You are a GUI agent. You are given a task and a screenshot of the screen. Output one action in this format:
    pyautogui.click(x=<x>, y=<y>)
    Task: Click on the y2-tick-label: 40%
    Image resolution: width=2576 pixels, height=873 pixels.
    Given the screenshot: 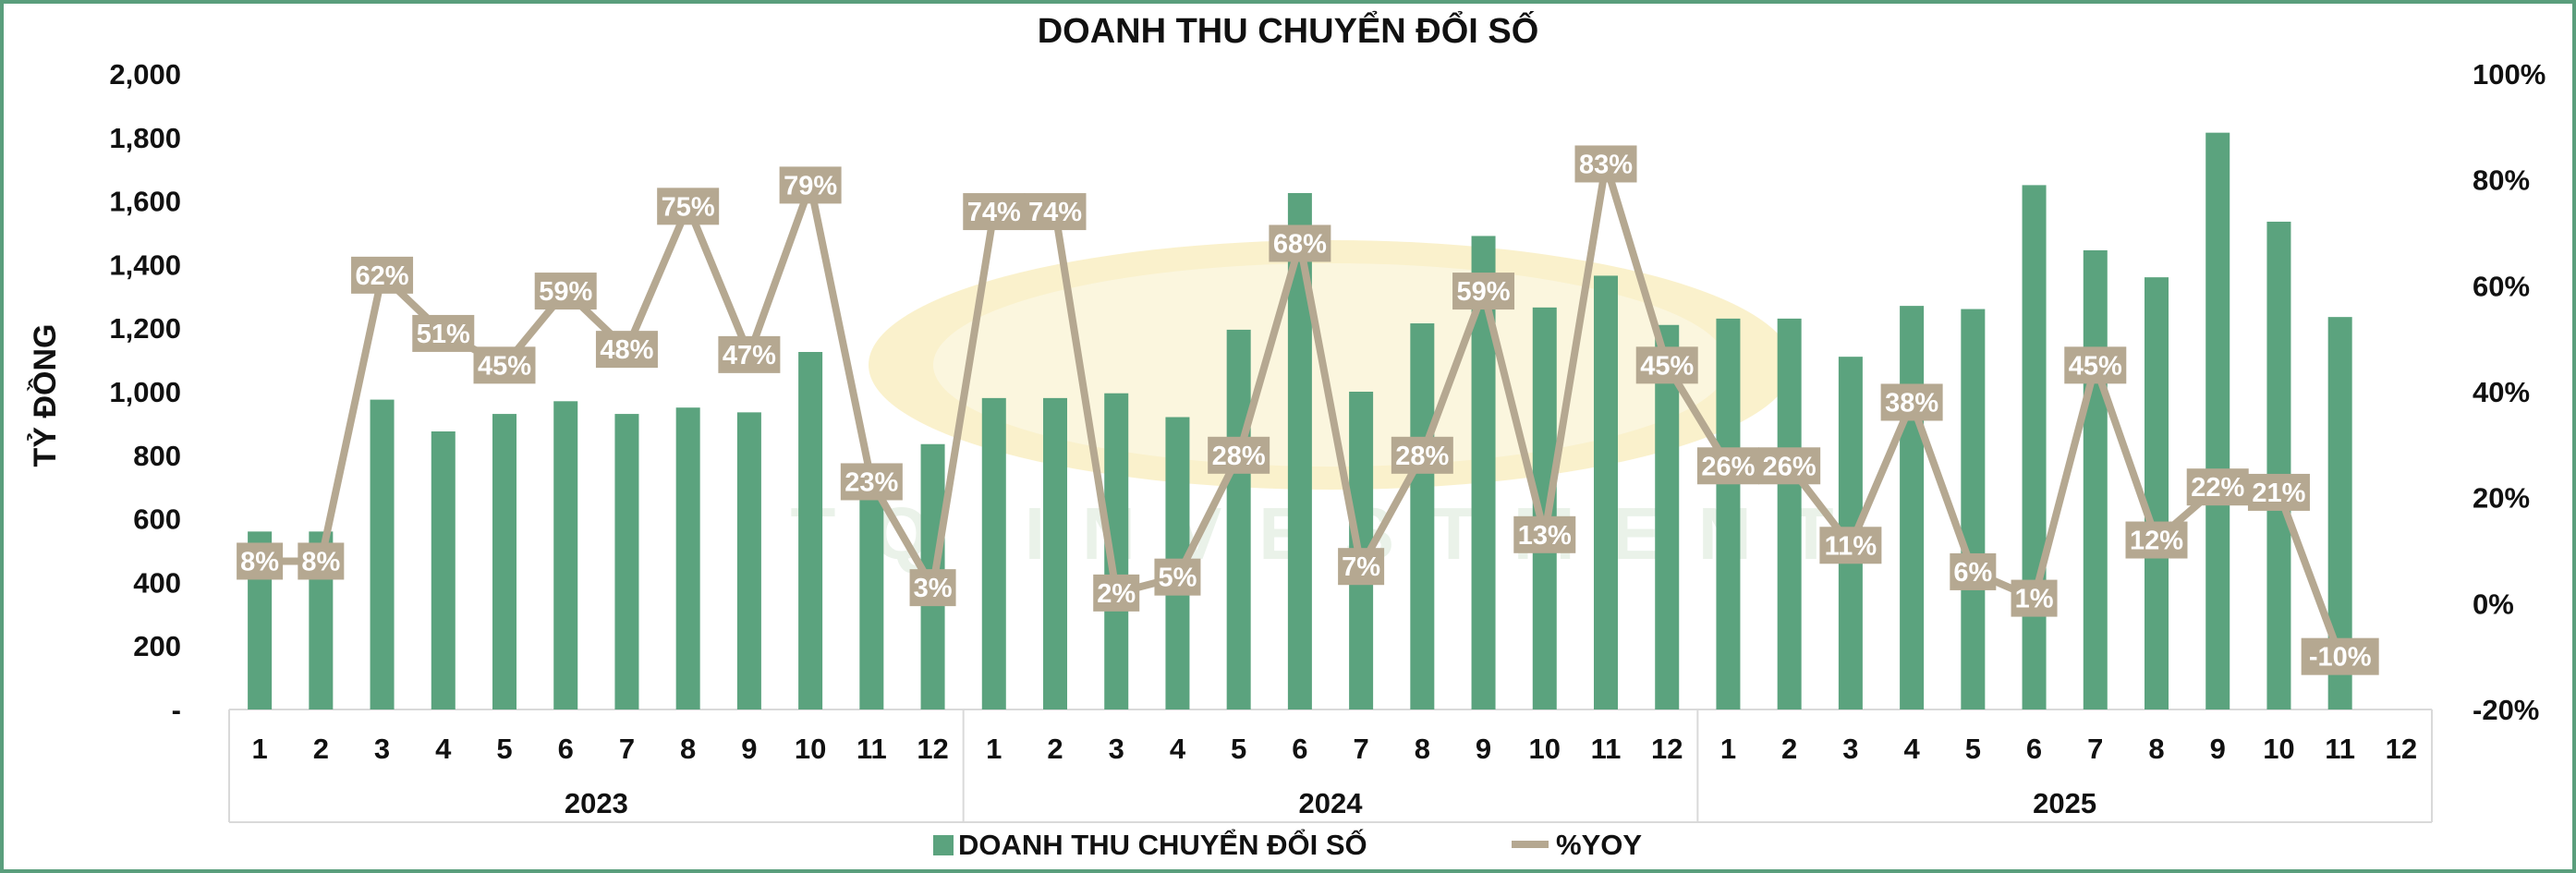 What is the action you would take?
    pyautogui.click(x=2501, y=392)
    